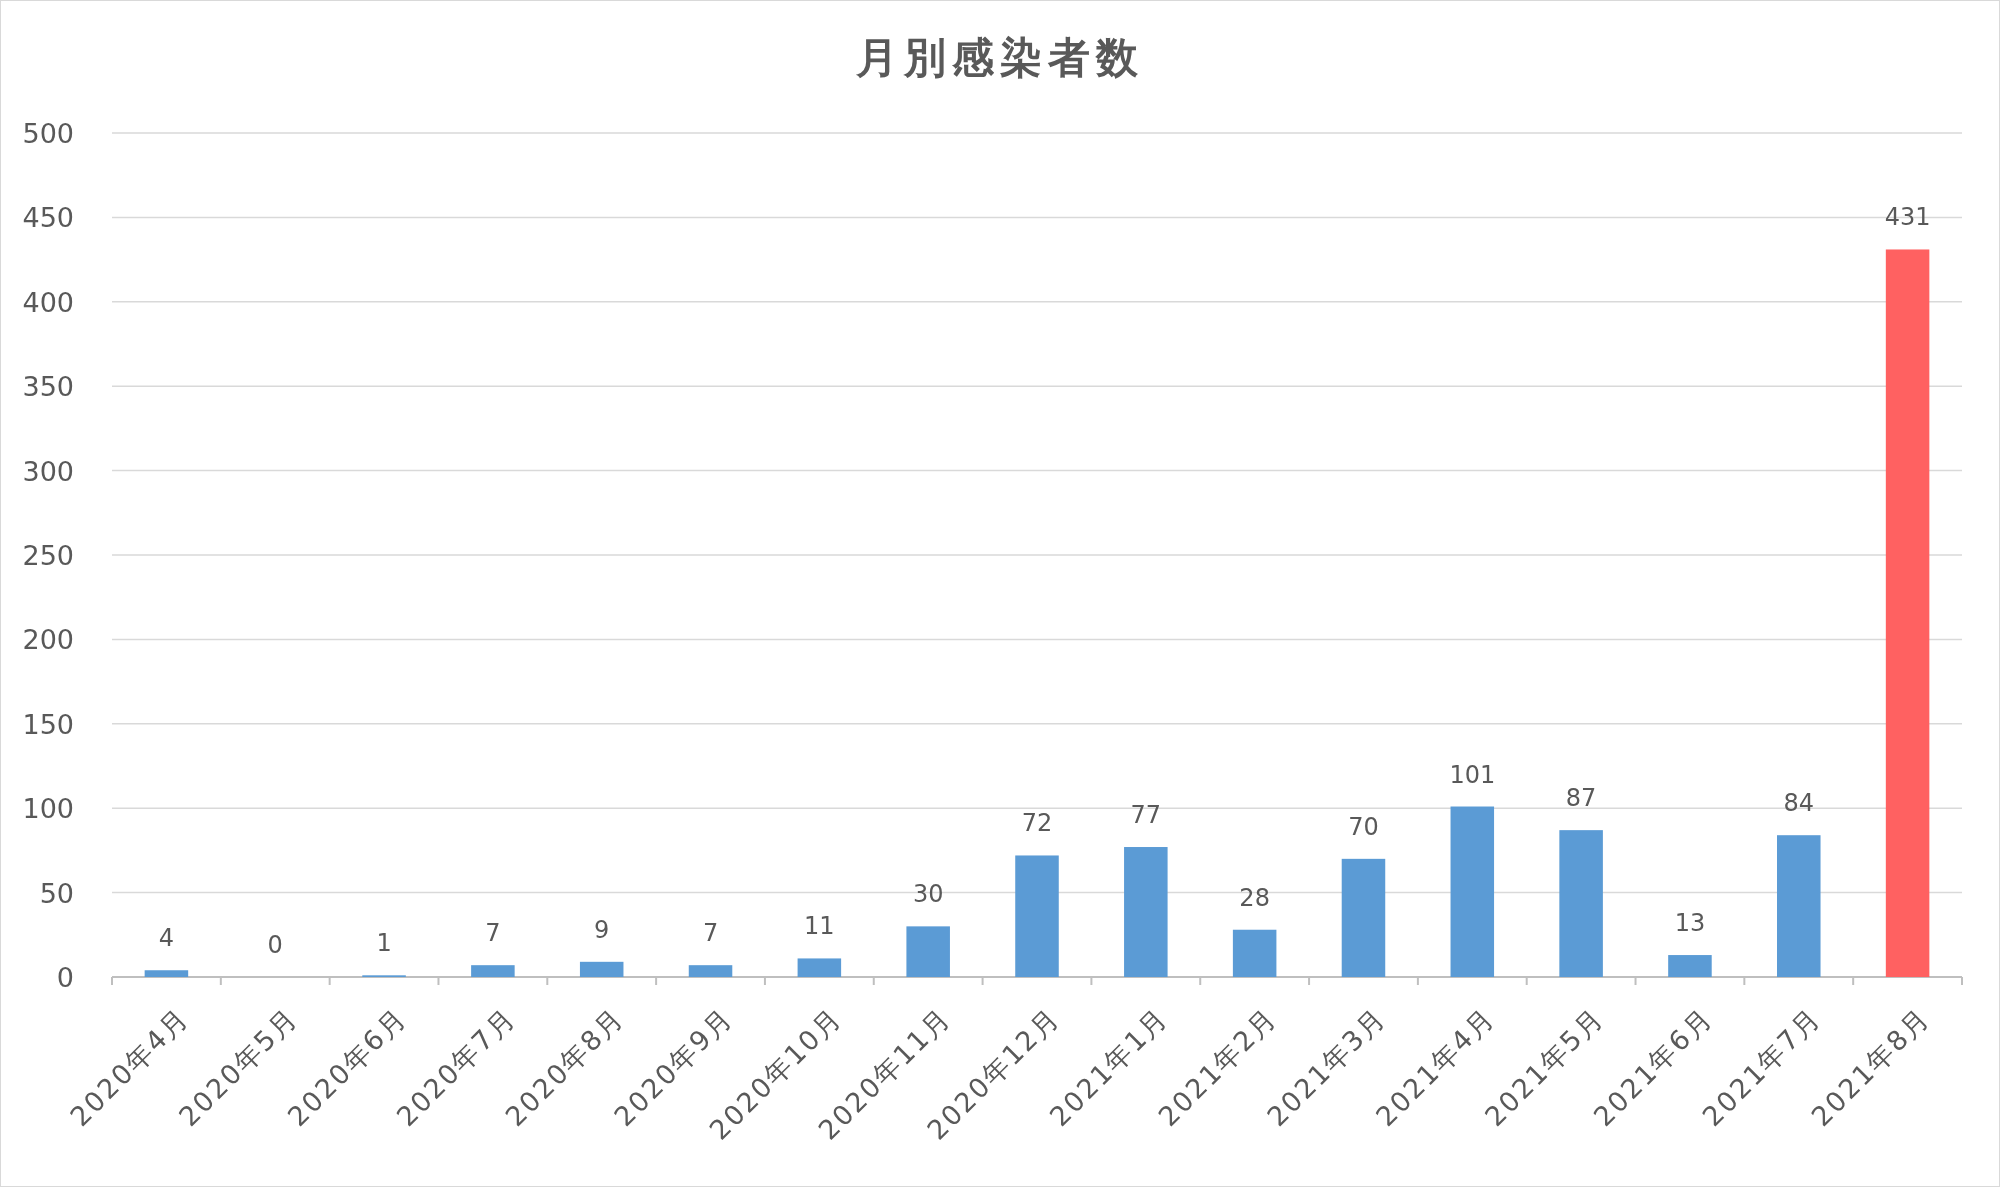 The width and height of the screenshot is (2000, 1187). I want to click on data-label: 0, so click(275, 945).